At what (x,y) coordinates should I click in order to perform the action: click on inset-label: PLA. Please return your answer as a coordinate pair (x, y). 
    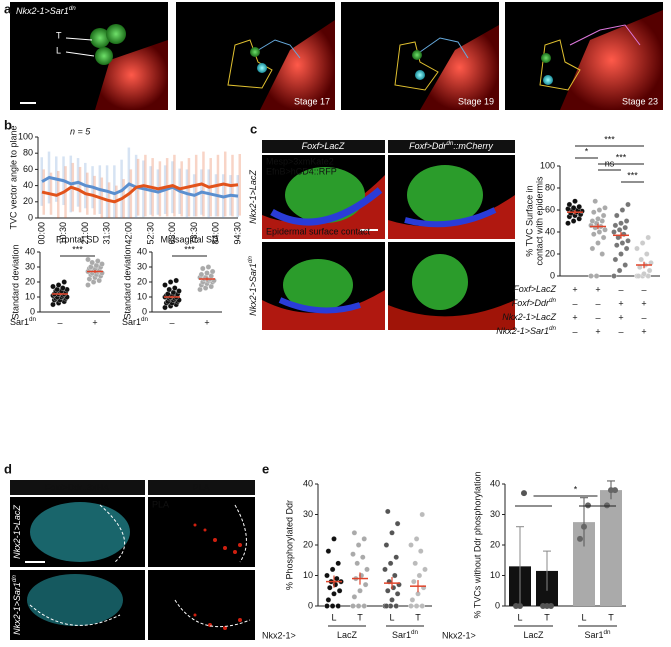
    Looking at the image, I should click on (160, 504).